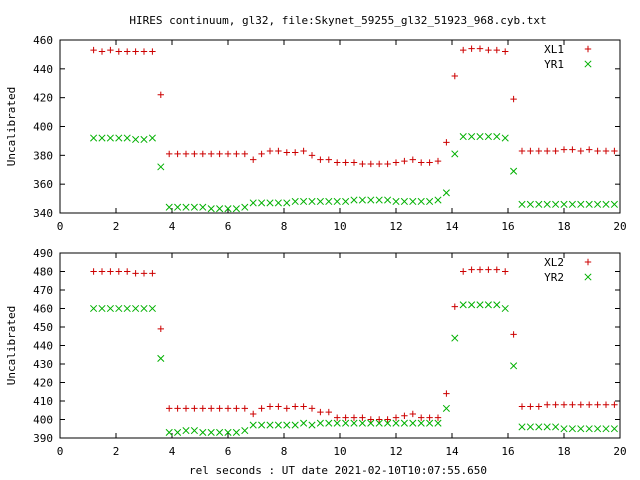  What do you see at coordinates (339, 451) in the screenshot?
I see `x-tick-label-2-5: 10` at bounding box center [339, 451].